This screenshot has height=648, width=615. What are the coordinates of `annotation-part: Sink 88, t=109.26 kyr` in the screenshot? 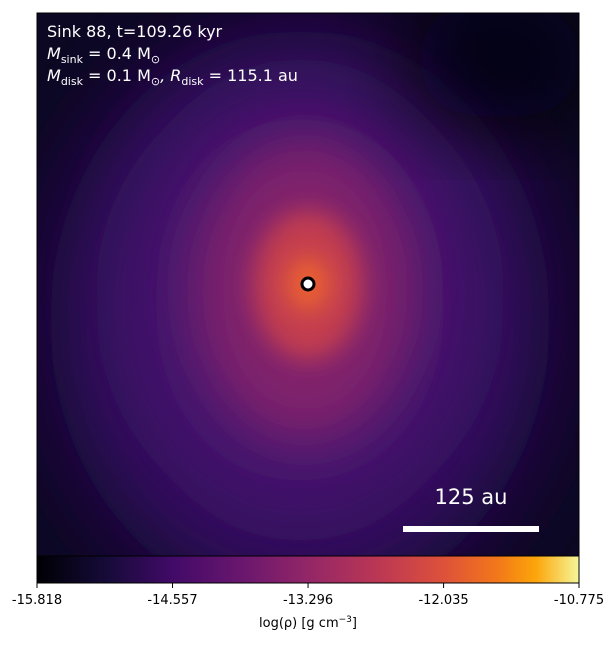 It's located at (135, 31).